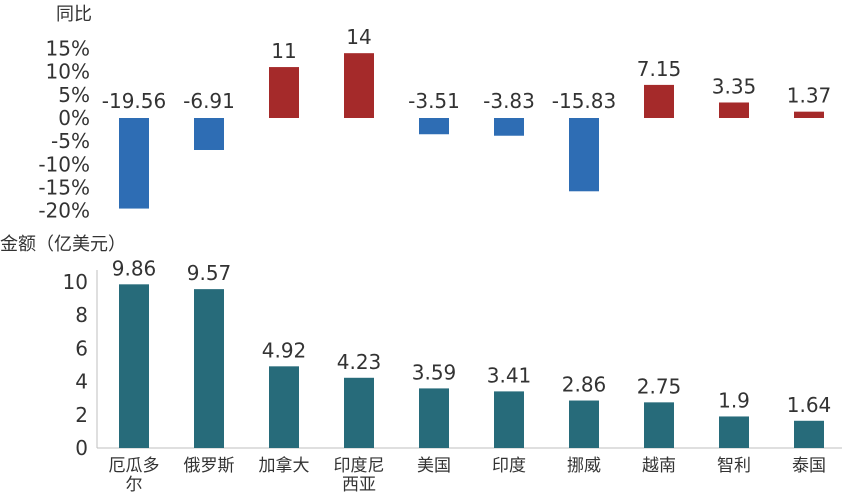 The height and width of the screenshot is (493, 848). What do you see at coordinates (70, 141) in the screenshot?
I see `yoy-tick-label: -5%` at bounding box center [70, 141].